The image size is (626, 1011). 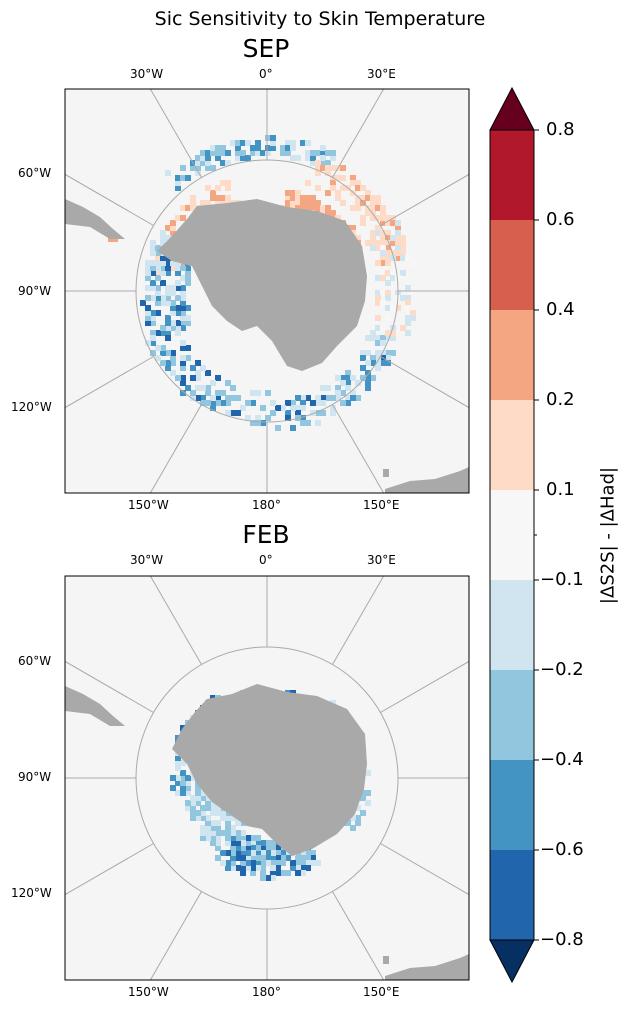 What do you see at coordinates (560, 489) in the screenshot?
I see `colorbar-tick-label: 0.1` at bounding box center [560, 489].